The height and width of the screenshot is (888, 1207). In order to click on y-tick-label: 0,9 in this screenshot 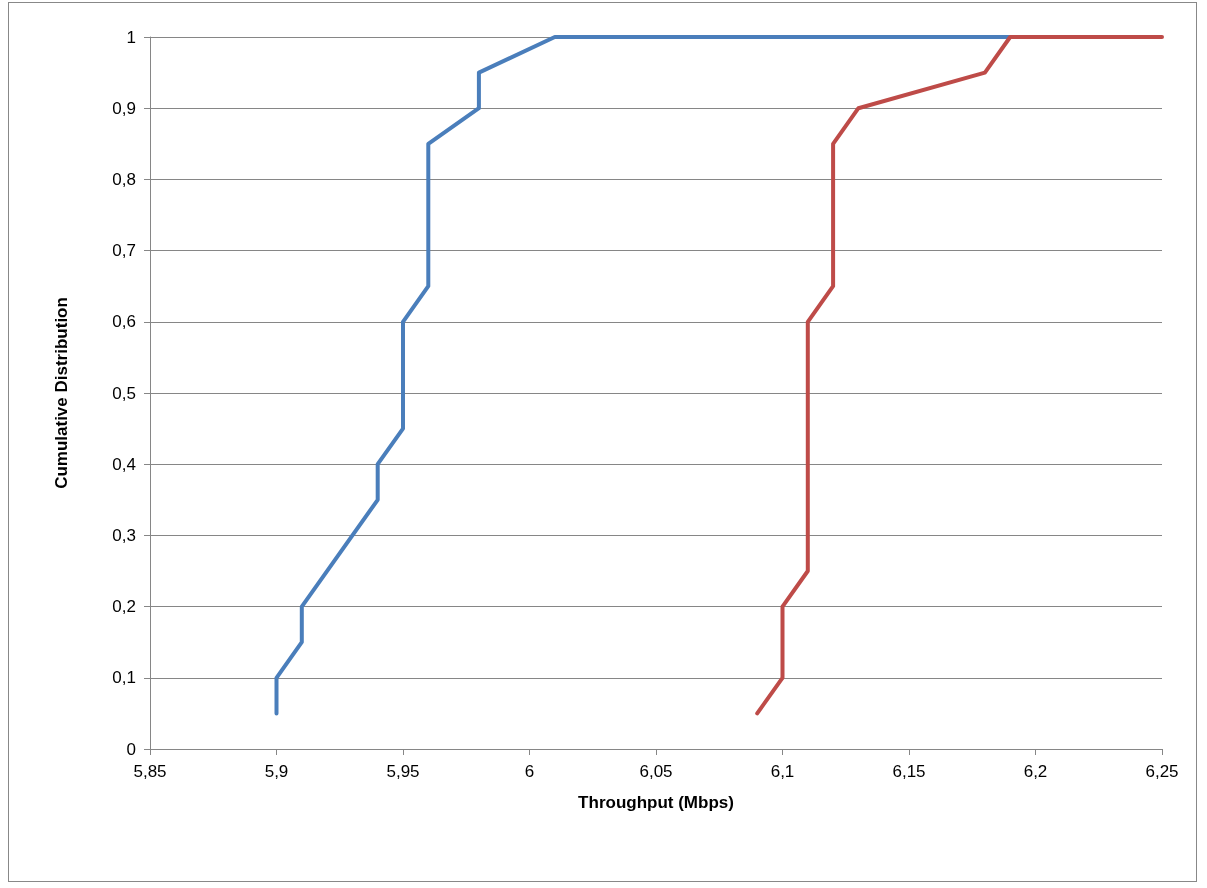, I will do `click(124, 108)`.